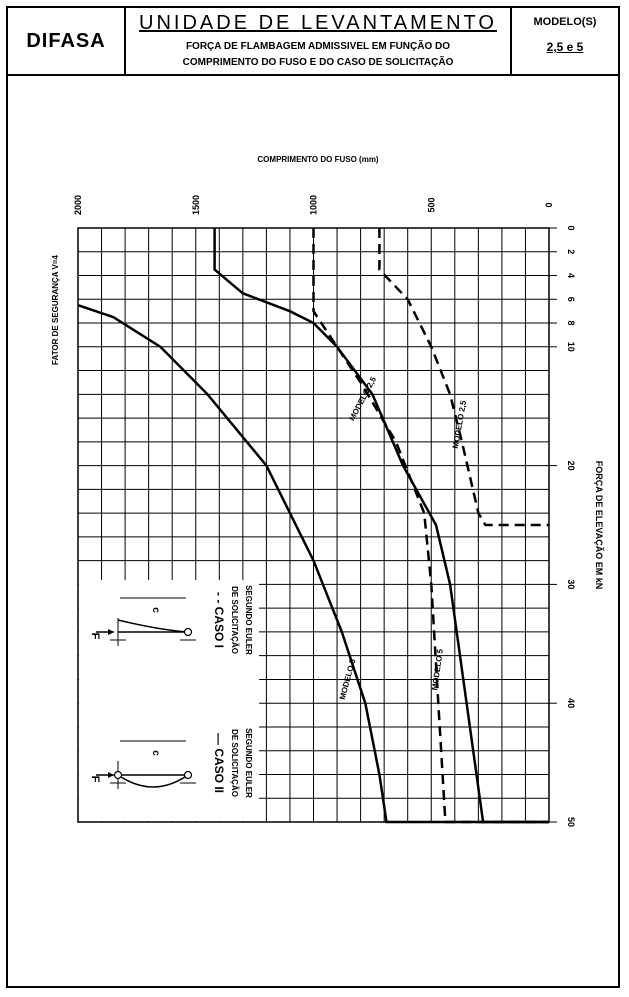 The image size is (629, 997). Describe the element at coordinates (571, 299) in the screenshot. I see `force-tick-label: 6` at that location.